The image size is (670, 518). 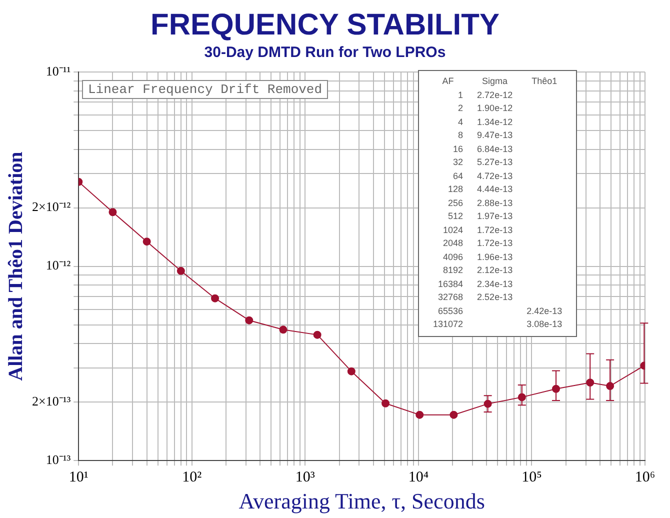 I want to click on y-axis-title: Allan and Thêo1 Deviation, so click(x=16, y=266).